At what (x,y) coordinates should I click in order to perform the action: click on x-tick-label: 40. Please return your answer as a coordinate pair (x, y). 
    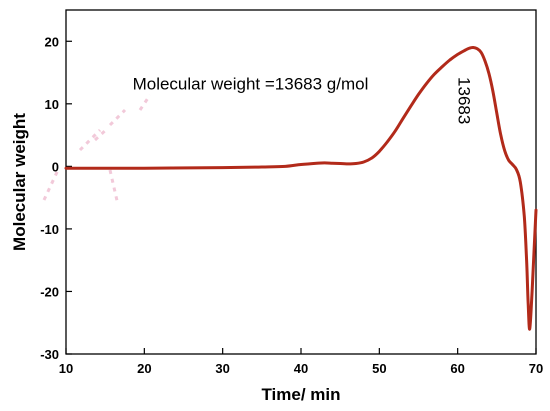
    Looking at the image, I should click on (301, 368).